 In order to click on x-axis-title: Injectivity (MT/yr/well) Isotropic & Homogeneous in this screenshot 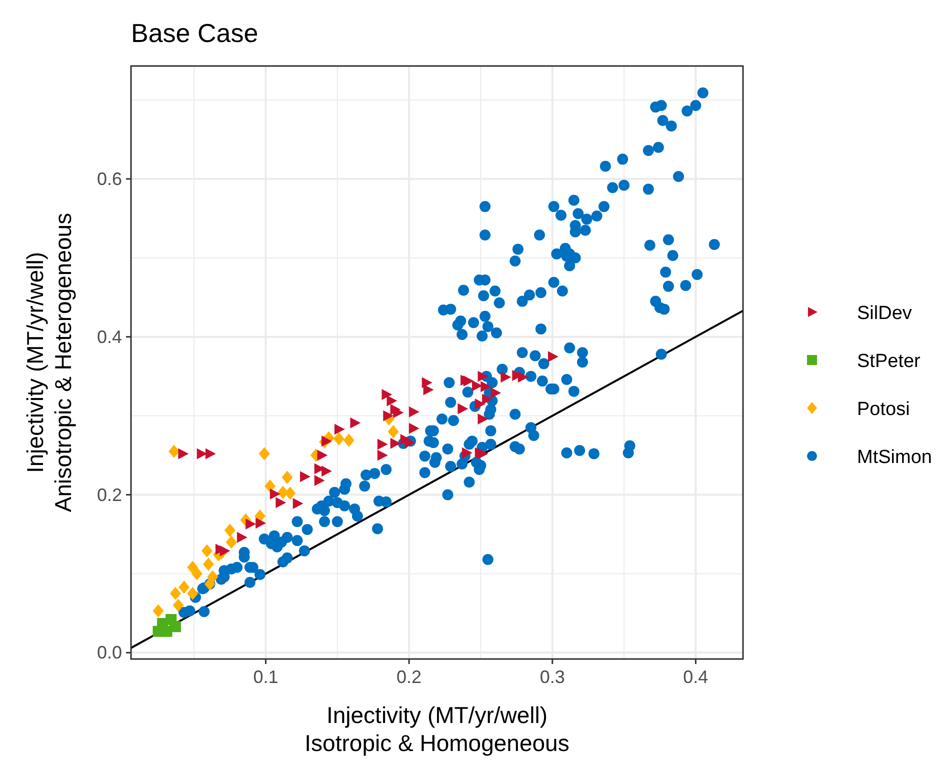, I will do `click(437, 729)`.